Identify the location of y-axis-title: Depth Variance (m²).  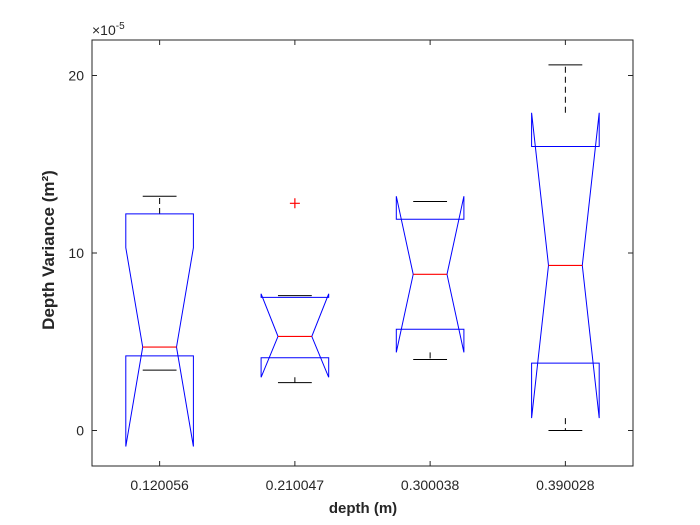
(48, 250).